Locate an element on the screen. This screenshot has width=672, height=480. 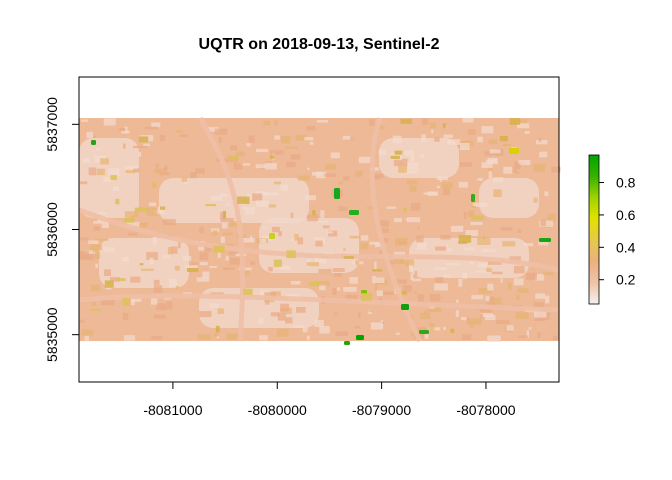
x-tick-label: -8081000 is located at coordinates (172, 410).